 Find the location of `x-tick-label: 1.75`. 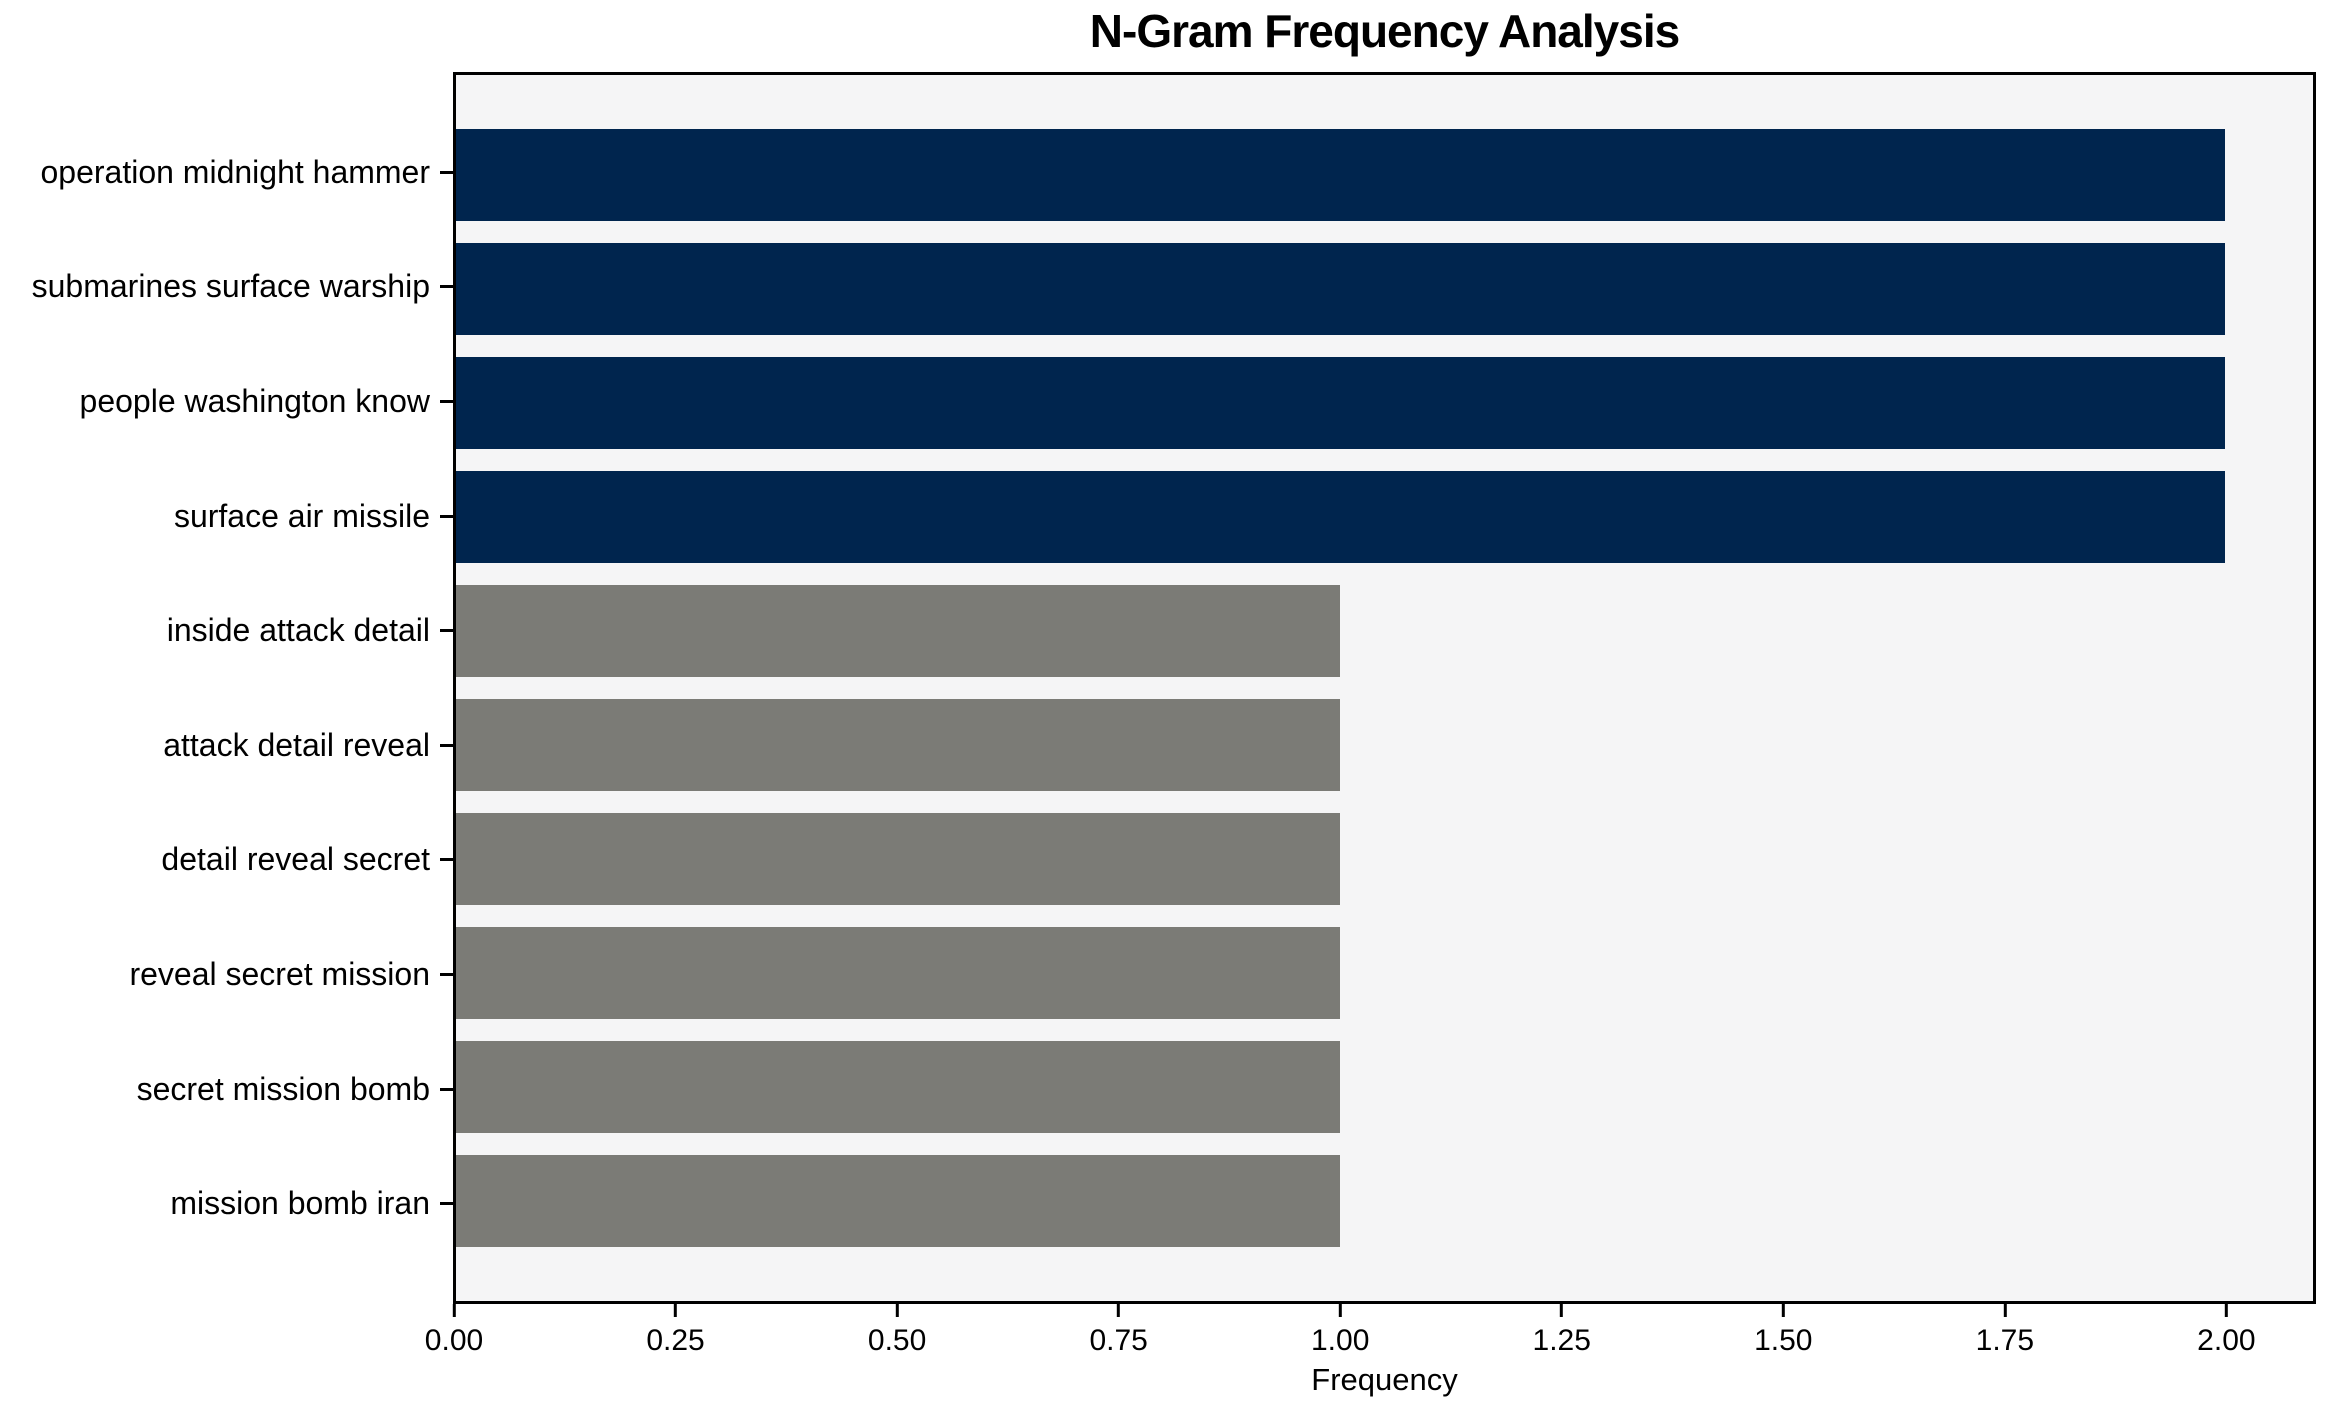

x-tick-label: 1.75 is located at coordinates (2005, 1340).